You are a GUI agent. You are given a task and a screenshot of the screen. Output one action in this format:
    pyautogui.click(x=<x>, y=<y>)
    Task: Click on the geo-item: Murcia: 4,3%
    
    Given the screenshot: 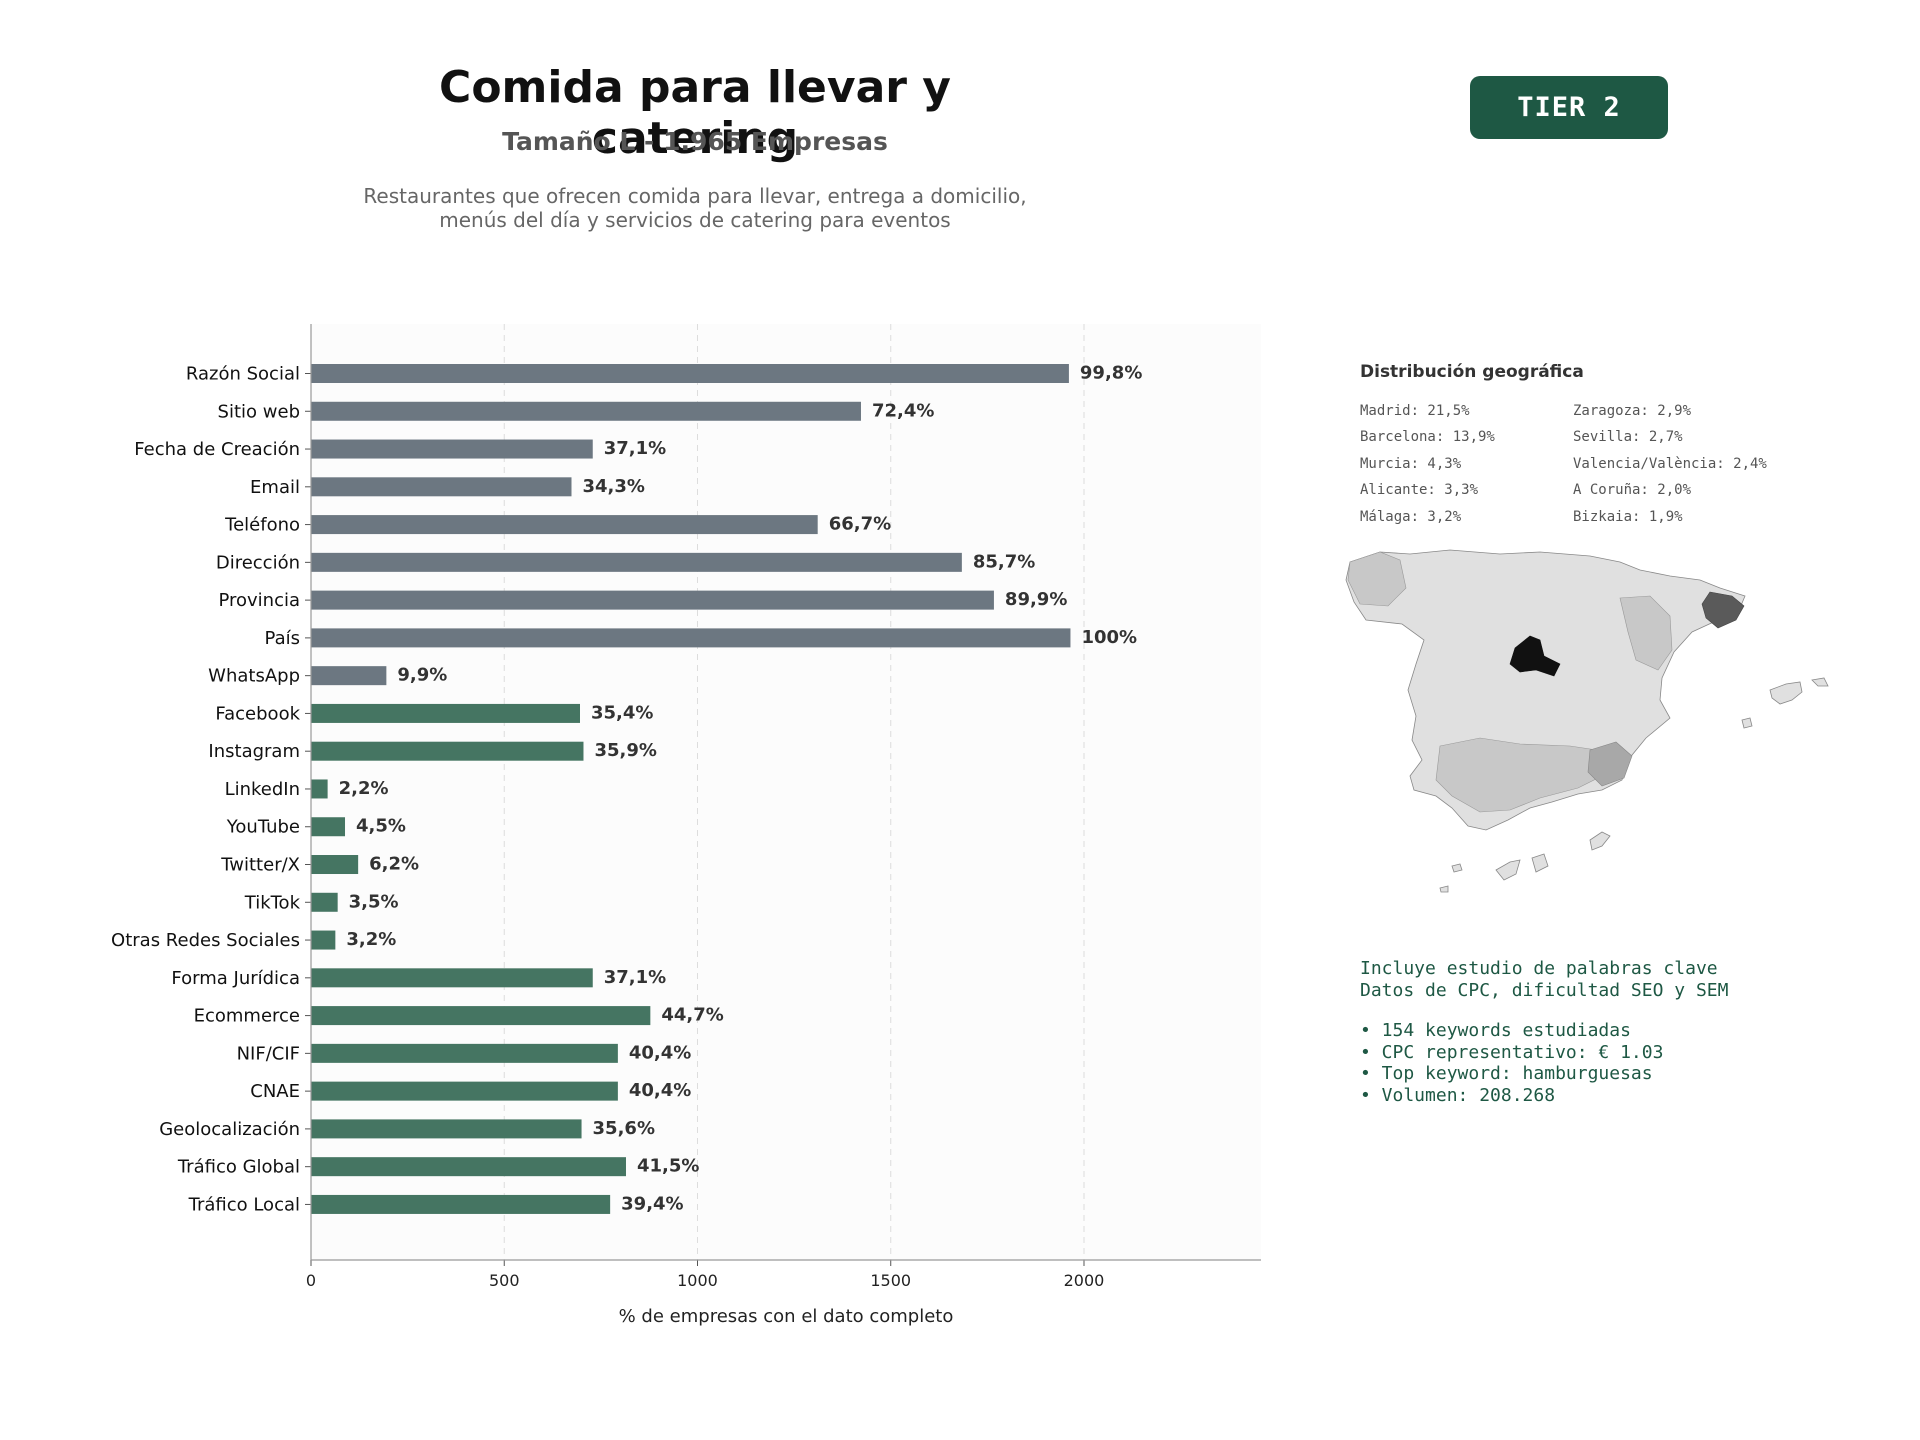 What is the action you would take?
    pyautogui.click(x=1411, y=463)
    